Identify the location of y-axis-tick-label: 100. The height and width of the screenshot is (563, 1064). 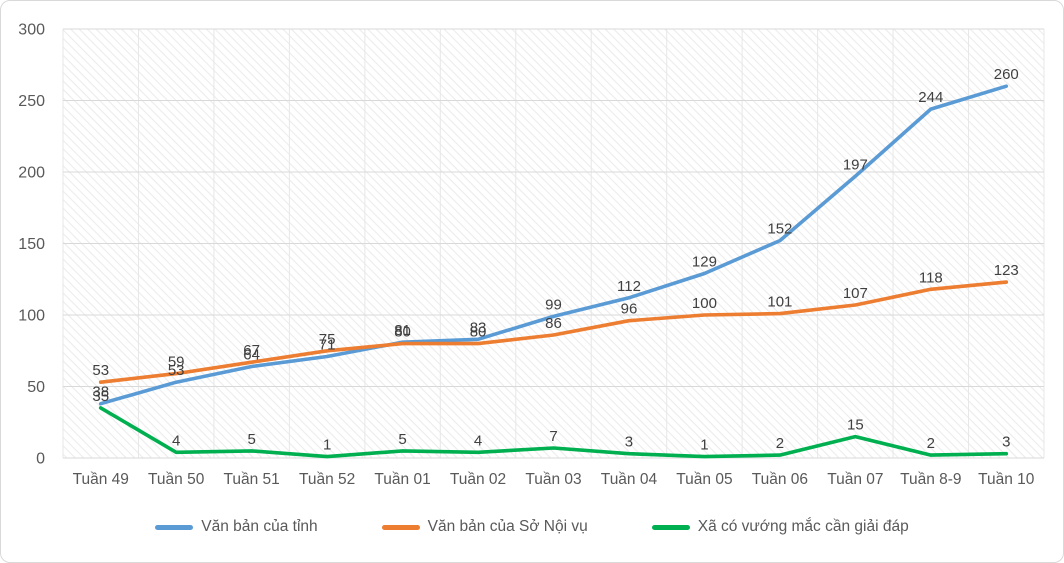
(31, 316).